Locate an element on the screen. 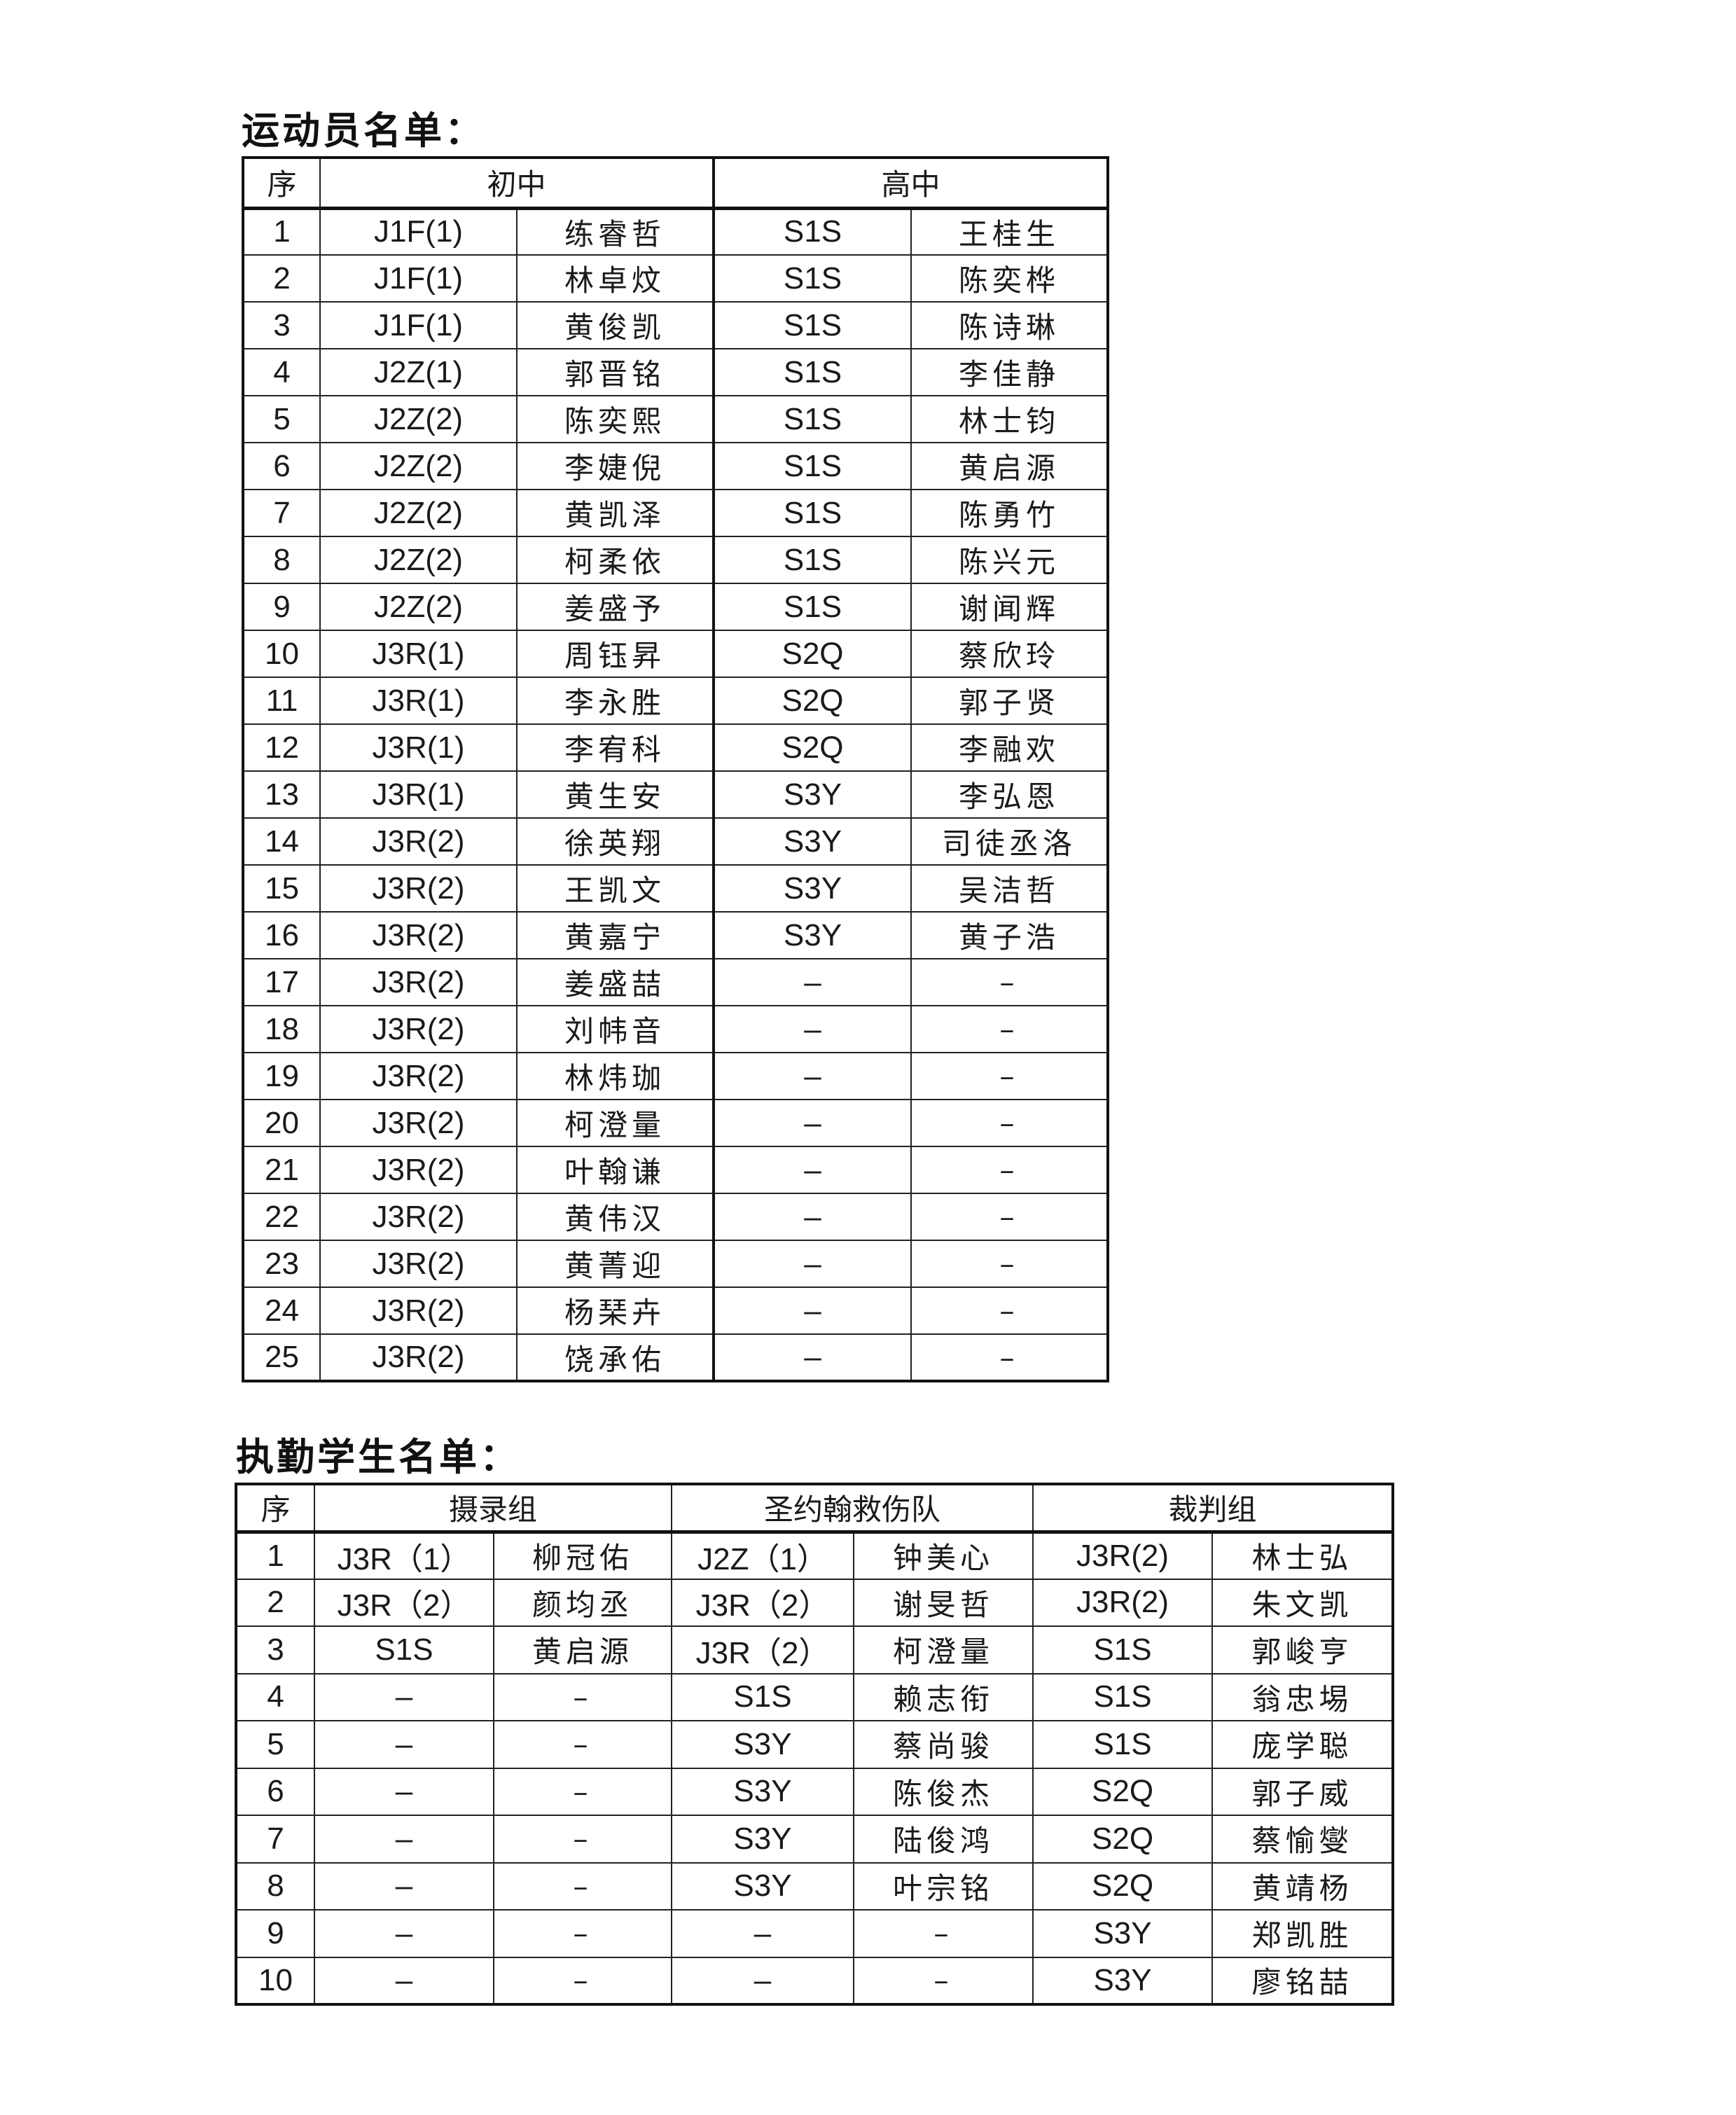  ambulance-class-cell: J2Z（1） is located at coordinates (763, 1555).